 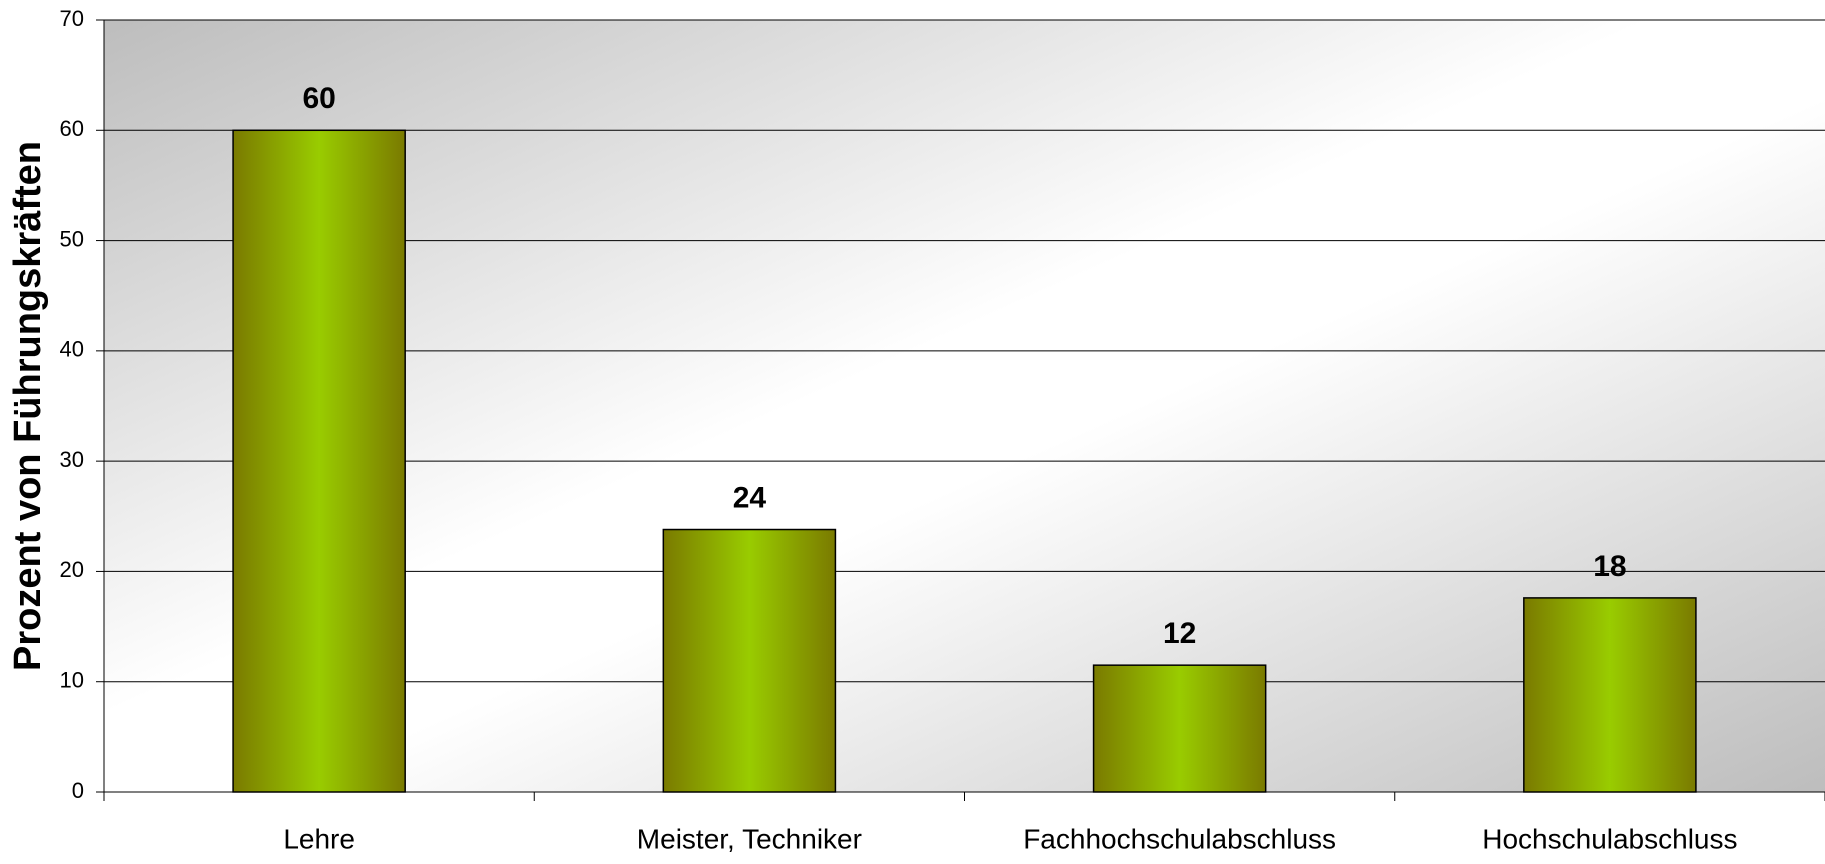 I want to click on y-tick-label: 40, so click(x=72, y=349).